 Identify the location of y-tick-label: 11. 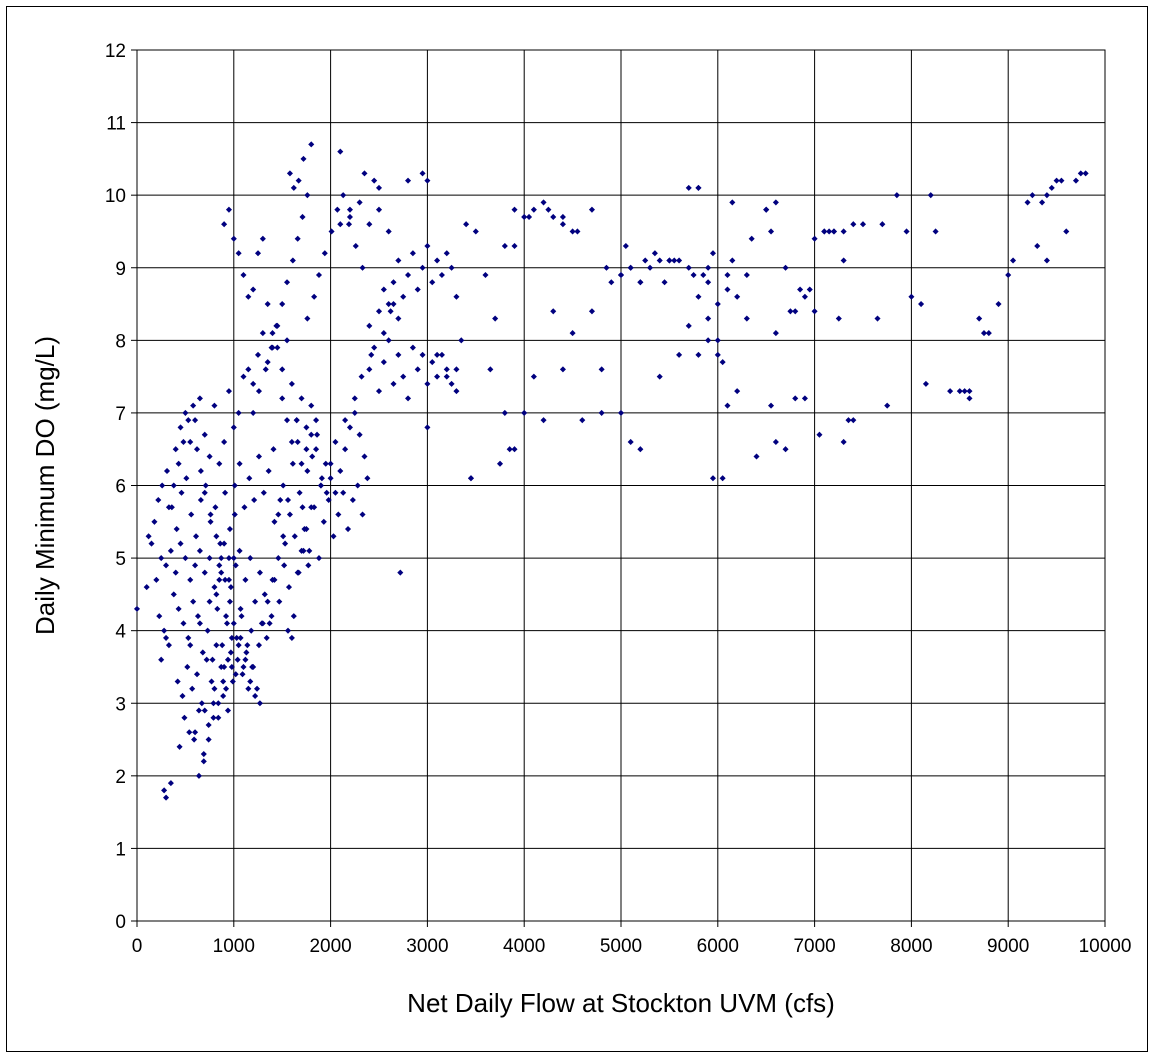
(116, 124).